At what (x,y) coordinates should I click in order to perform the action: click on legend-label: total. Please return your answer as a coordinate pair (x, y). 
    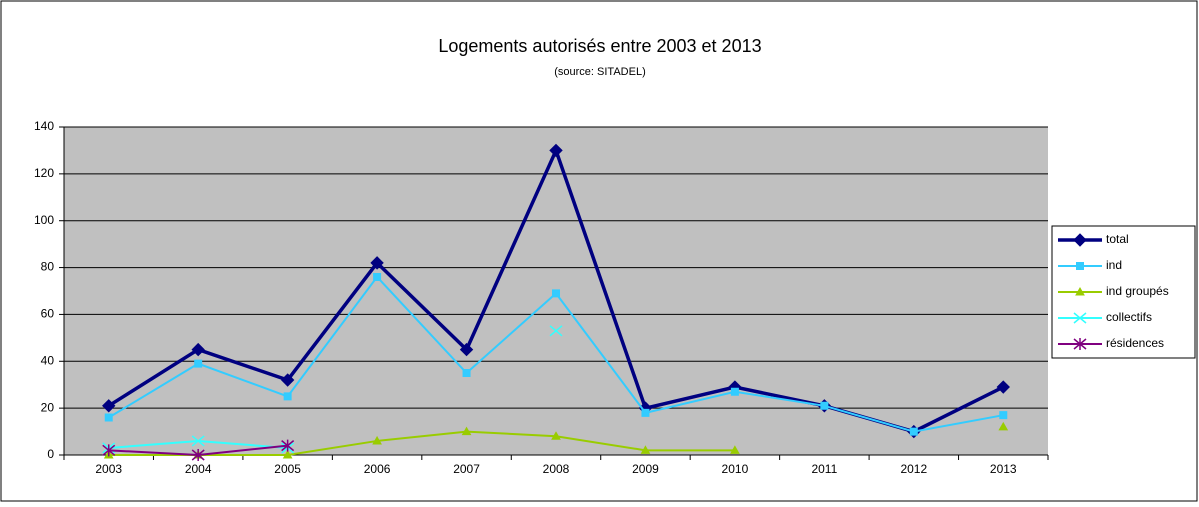
    Looking at the image, I should click on (1117, 239).